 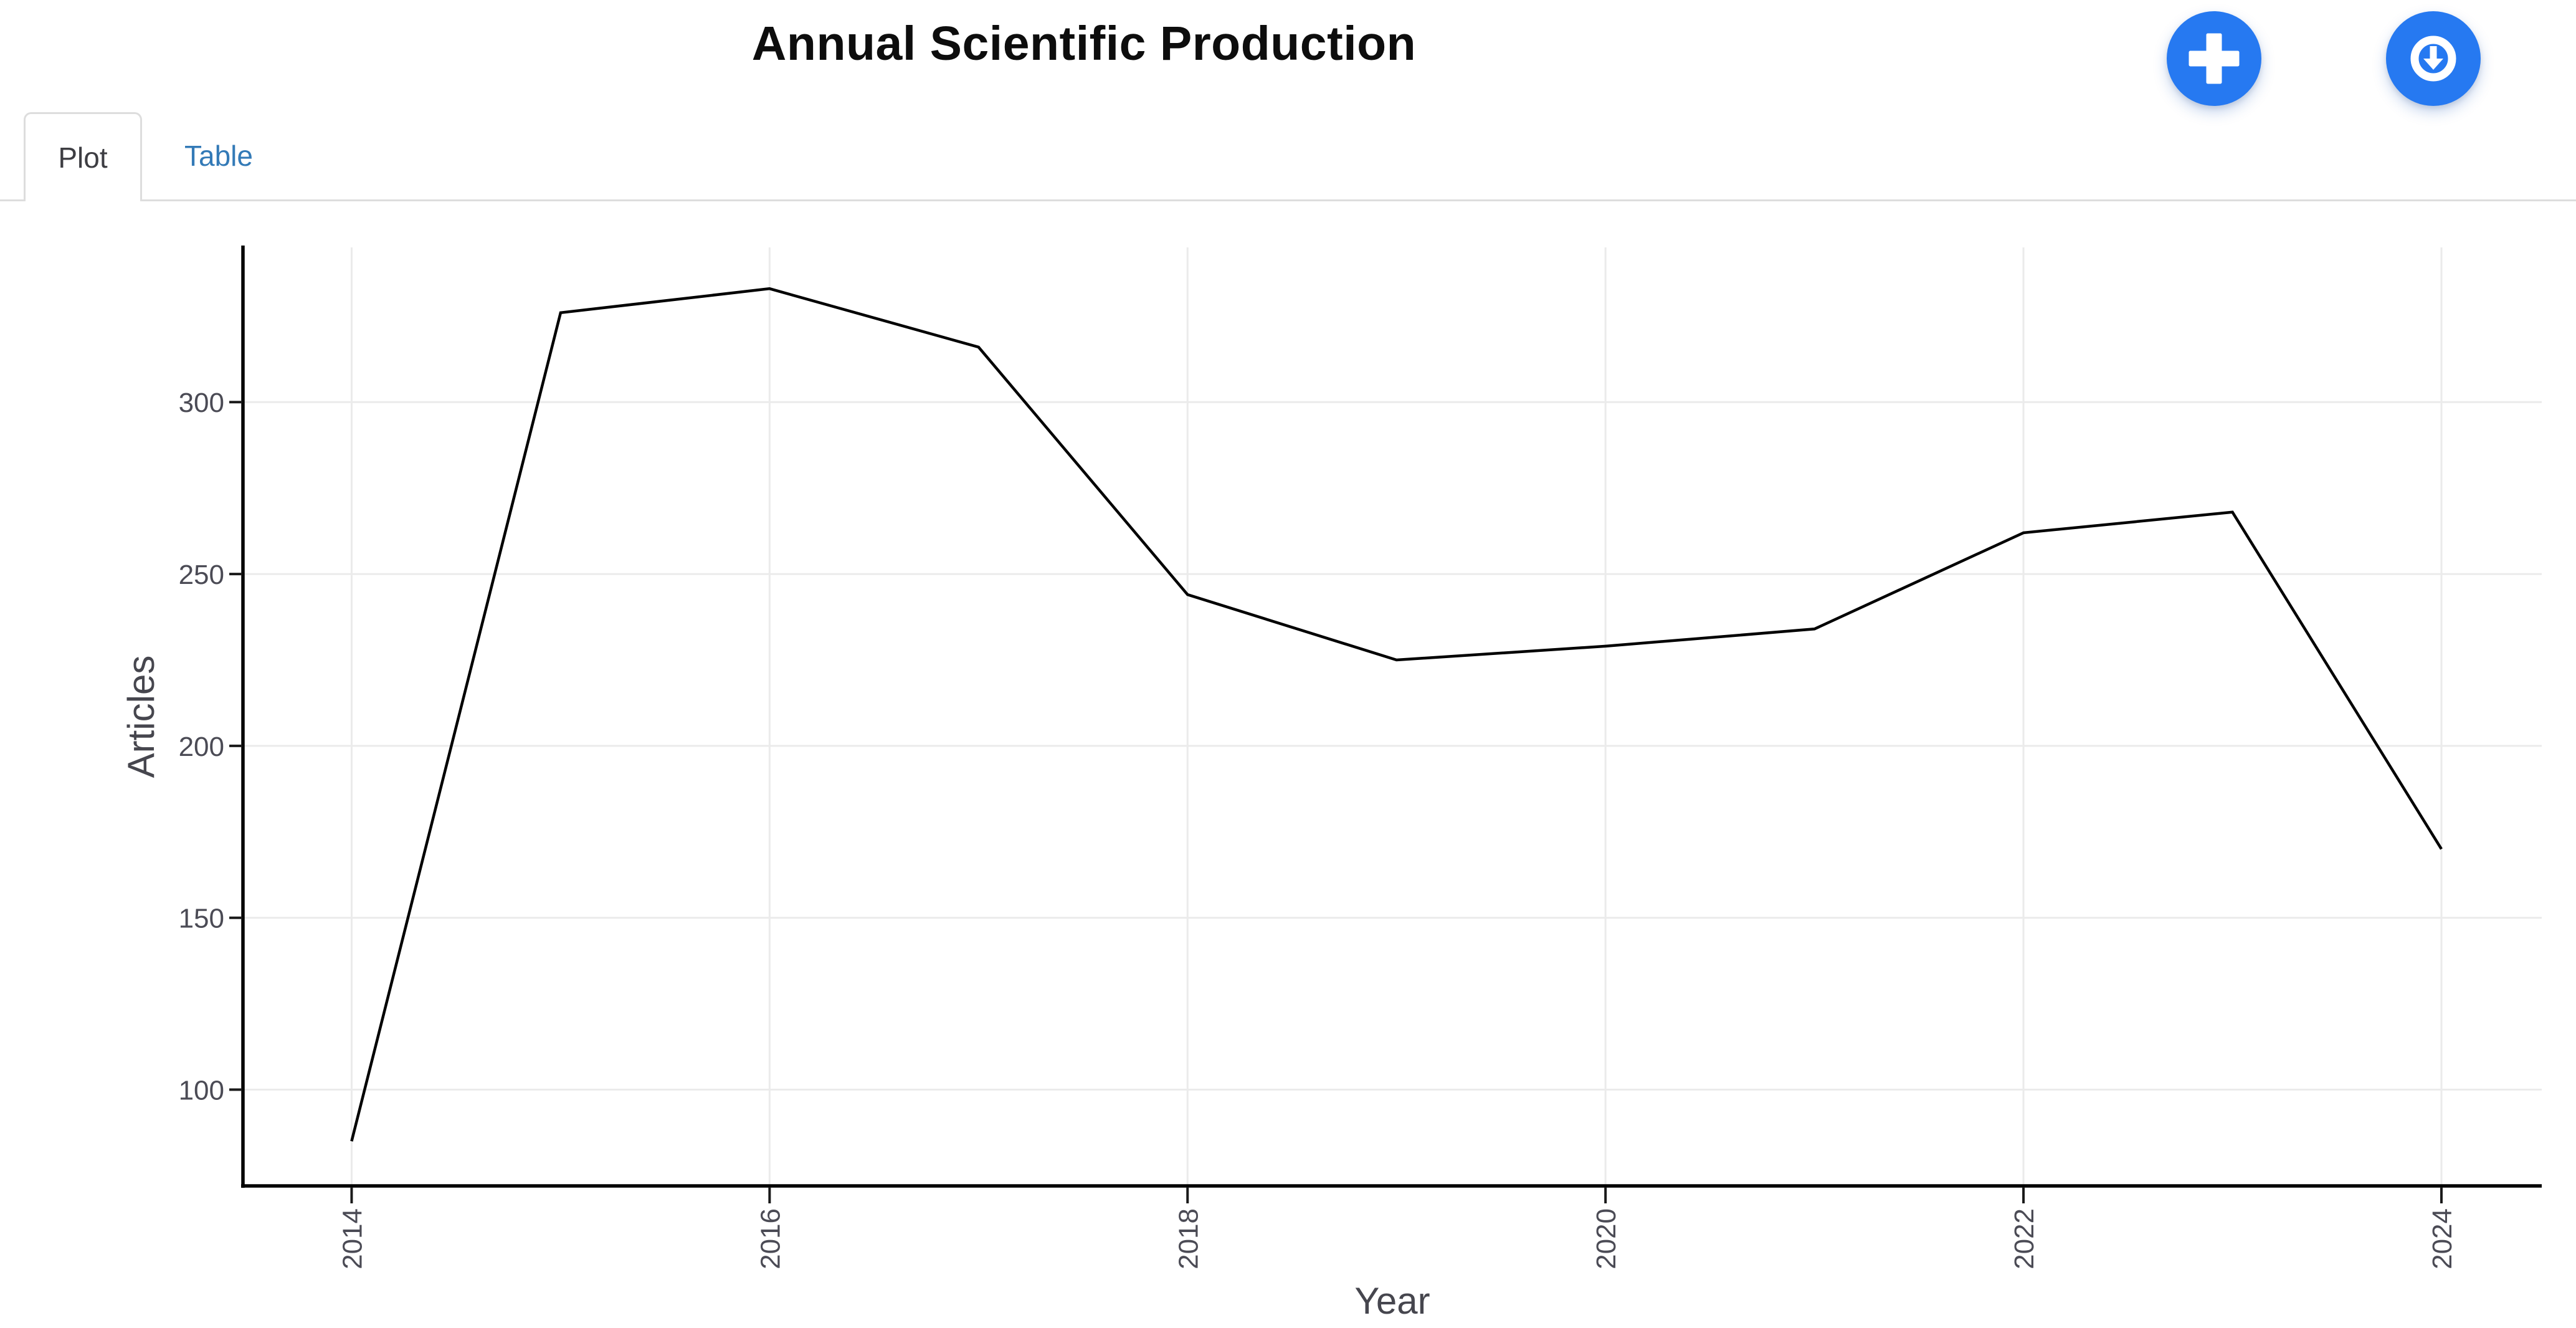 What do you see at coordinates (352, 1238) in the screenshot?
I see `x-tick-label: 2014` at bounding box center [352, 1238].